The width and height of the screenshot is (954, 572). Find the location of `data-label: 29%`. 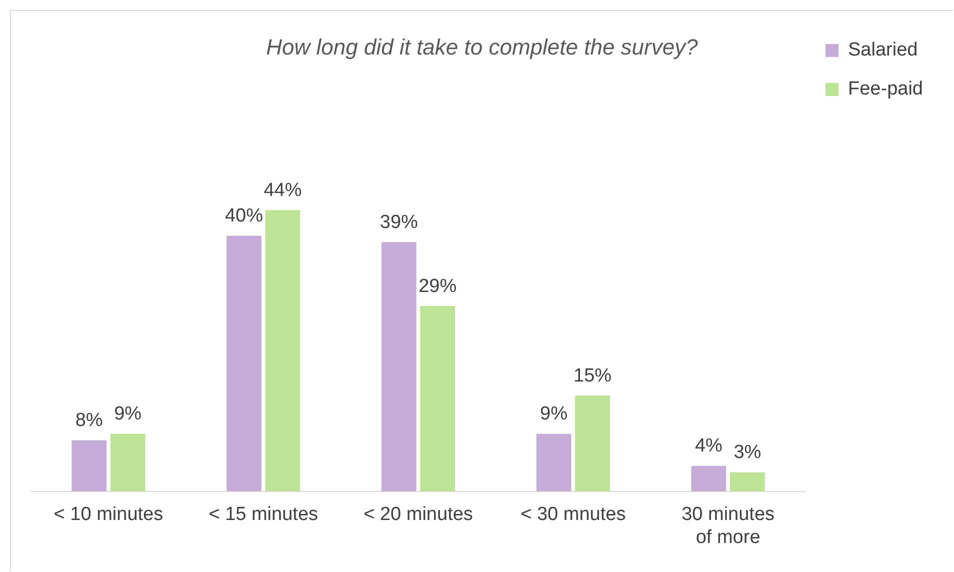

data-label: 29% is located at coordinates (437, 286).